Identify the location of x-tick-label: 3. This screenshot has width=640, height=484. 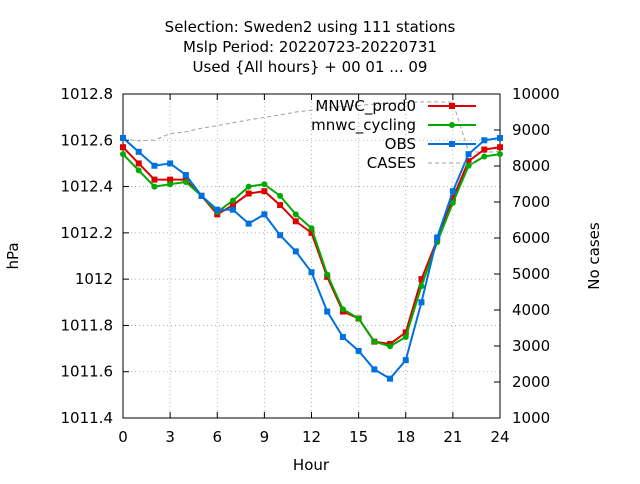
(170, 437).